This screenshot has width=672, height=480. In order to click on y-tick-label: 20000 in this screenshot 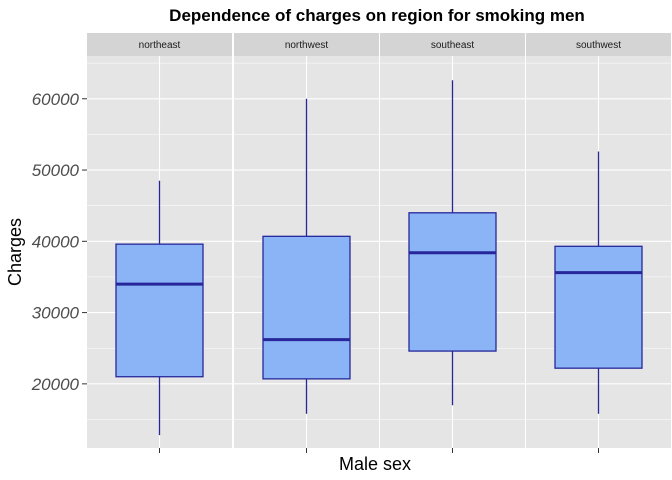, I will do `click(55, 384)`.